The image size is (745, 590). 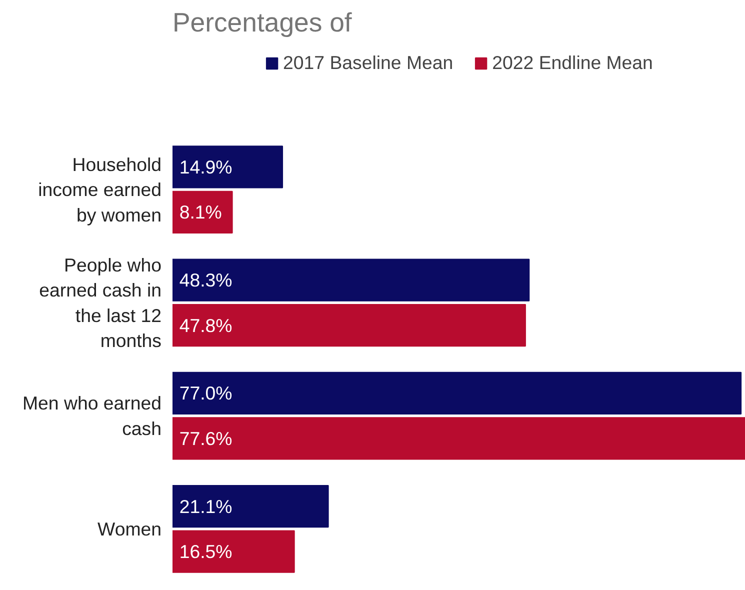 I want to click on y-tick-label: Women, so click(x=130, y=529).